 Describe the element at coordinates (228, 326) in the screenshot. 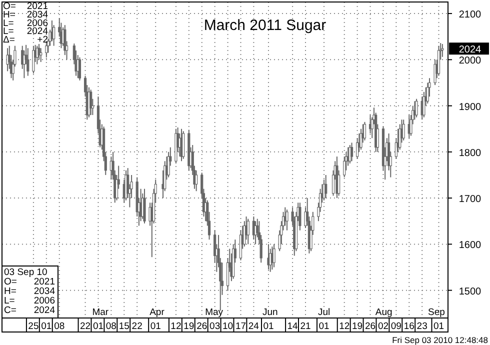

I see `x-tick-label: 10` at that location.